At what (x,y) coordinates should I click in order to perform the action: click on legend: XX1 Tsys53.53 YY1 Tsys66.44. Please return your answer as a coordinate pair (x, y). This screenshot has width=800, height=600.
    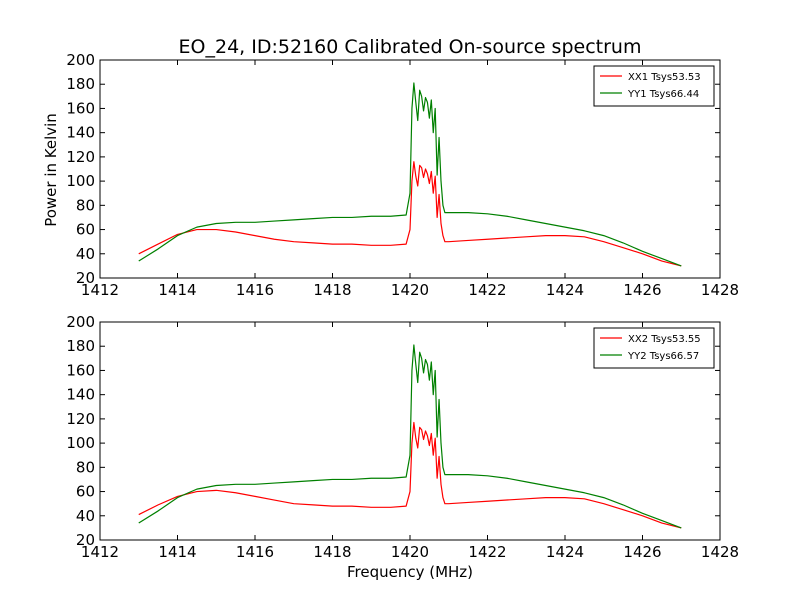
    Looking at the image, I should click on (654, 86).